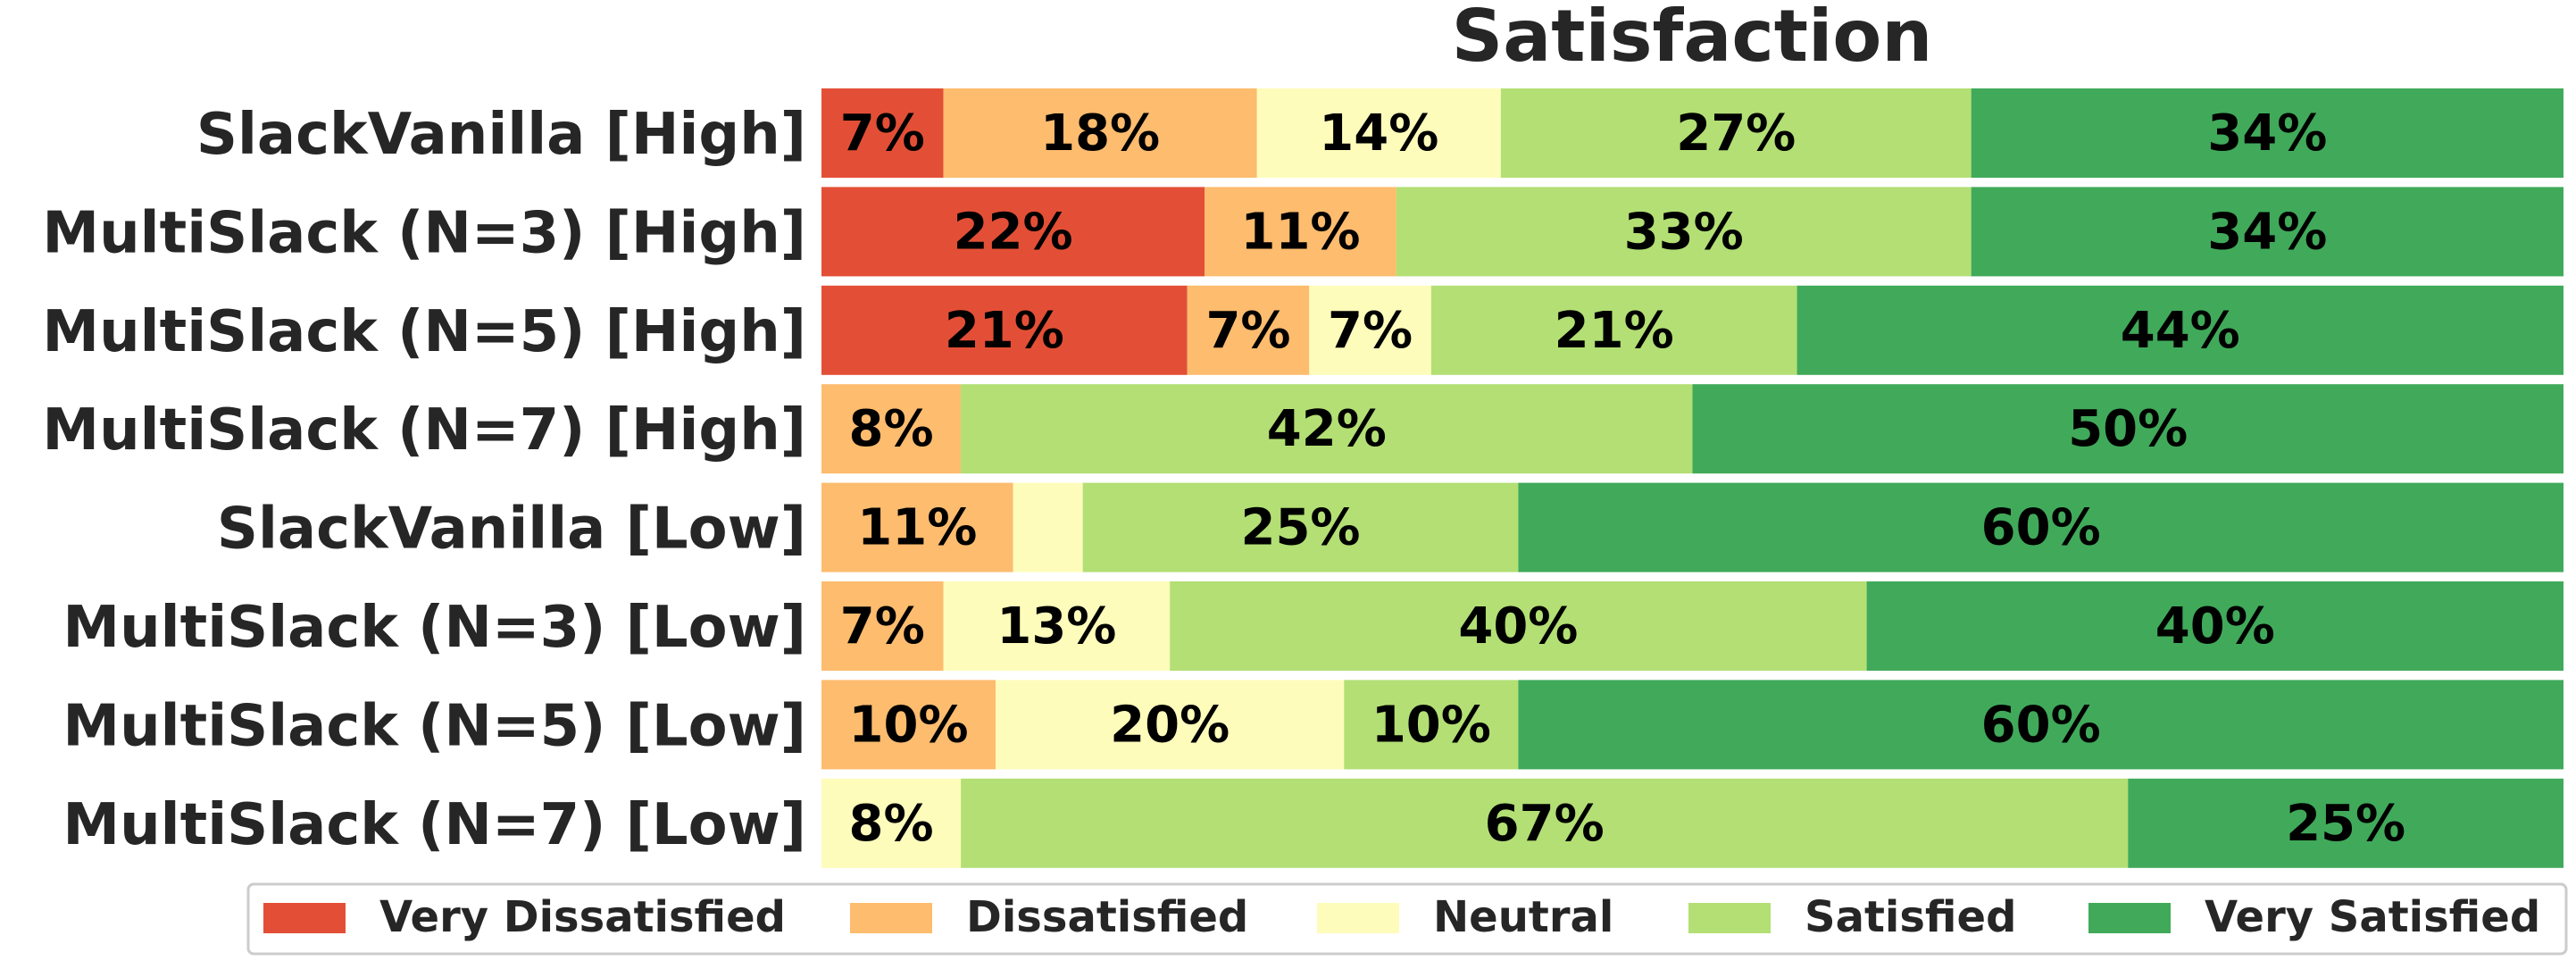 The height and width of the screenshot is (969, 2576). What do you see at coordinates (1107, 917) in the screenshot?
I see `legend-label: Dissatisfied` at bounding box center [1107, 917].